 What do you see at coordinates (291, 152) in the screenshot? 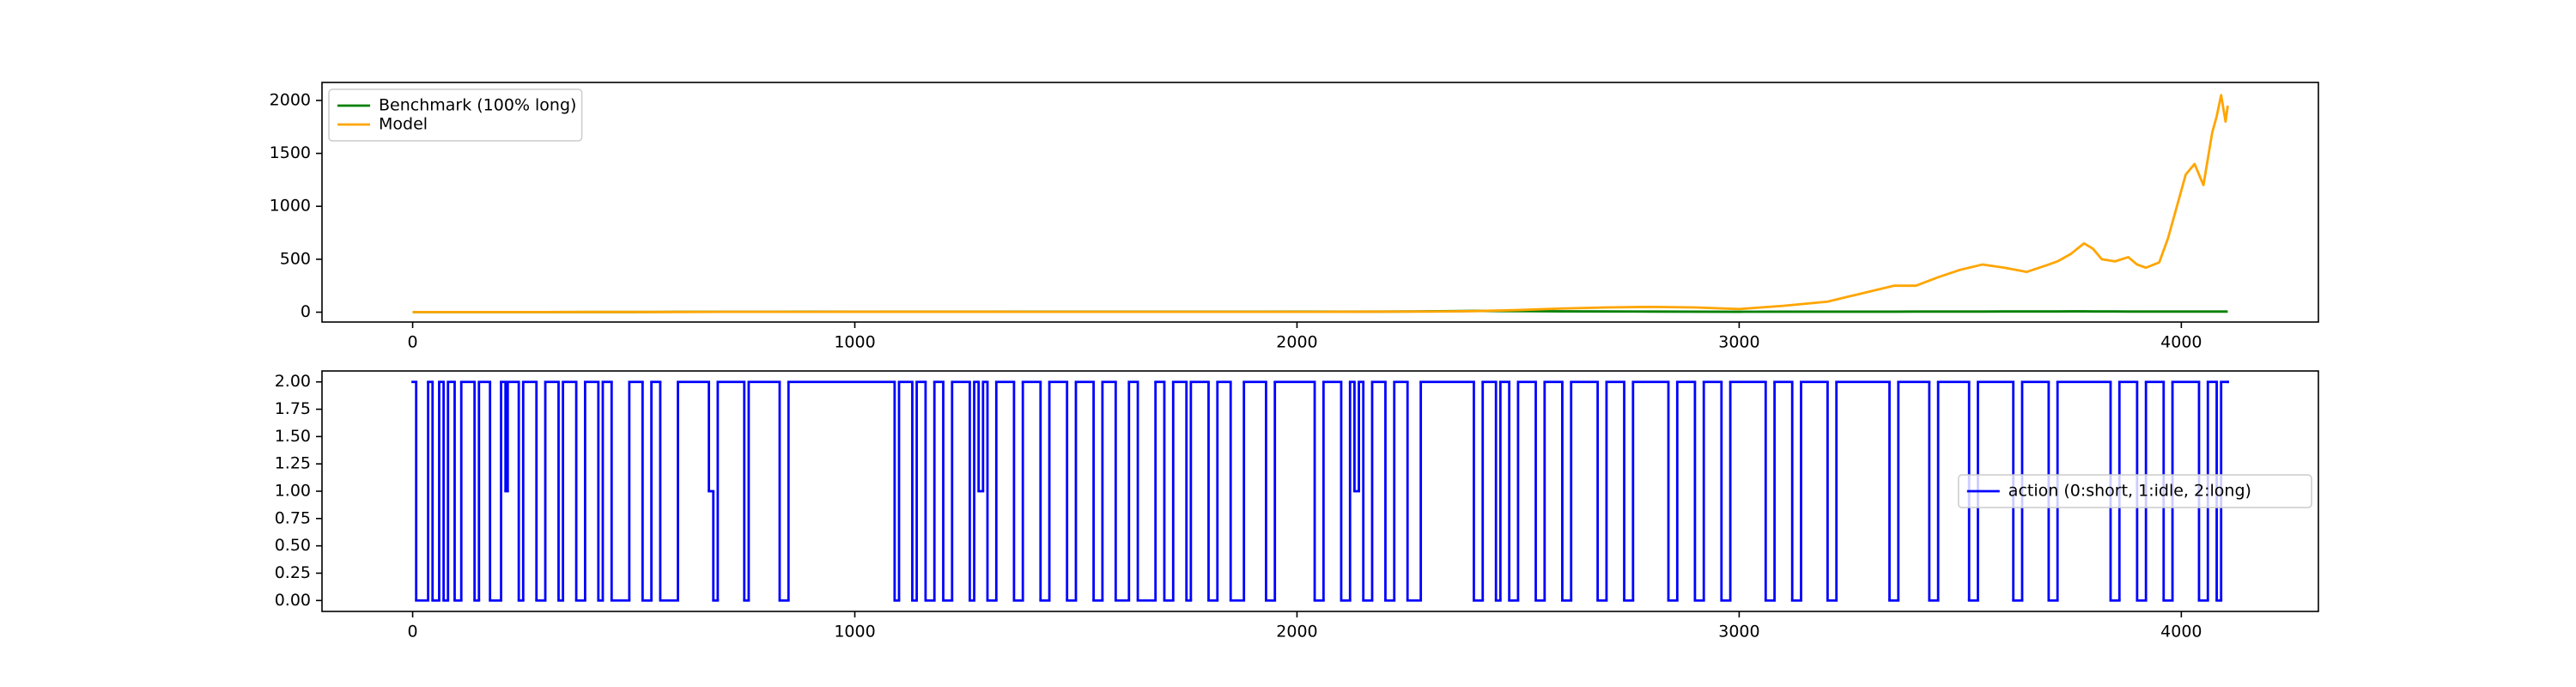
I see `y-tick-label: 1500` at bounding box center [291, 152].